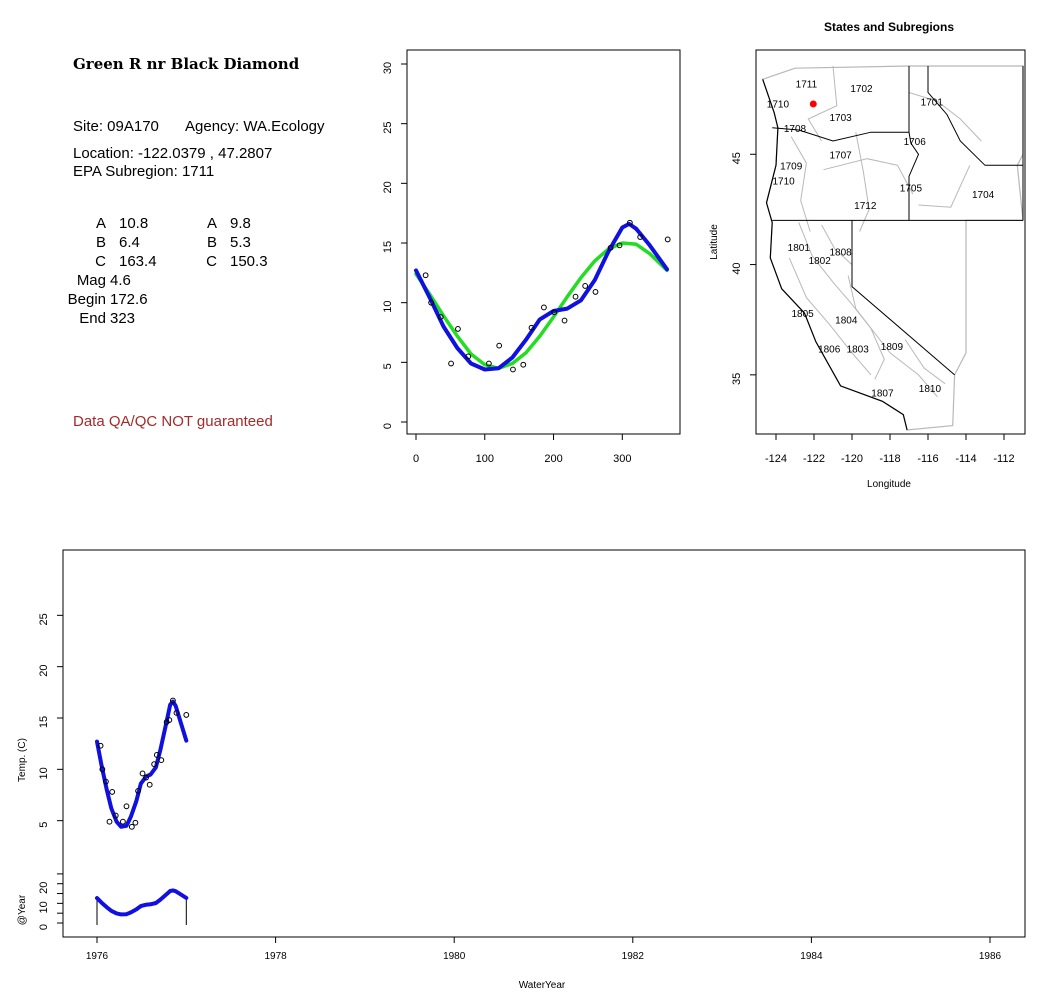  Describe the element at coordinates (44, 888) in the screenshot. I see `sub-y-tick-label: 20` at that location.